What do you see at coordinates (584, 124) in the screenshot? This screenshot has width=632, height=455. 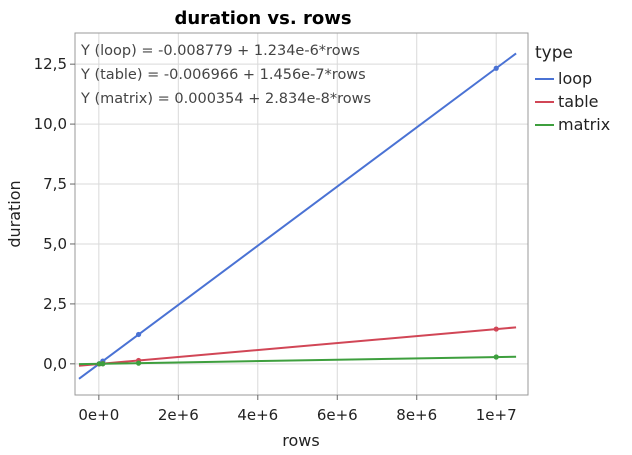 I see `legend-label-matrix: matrix` at bounding box center [584, 124].